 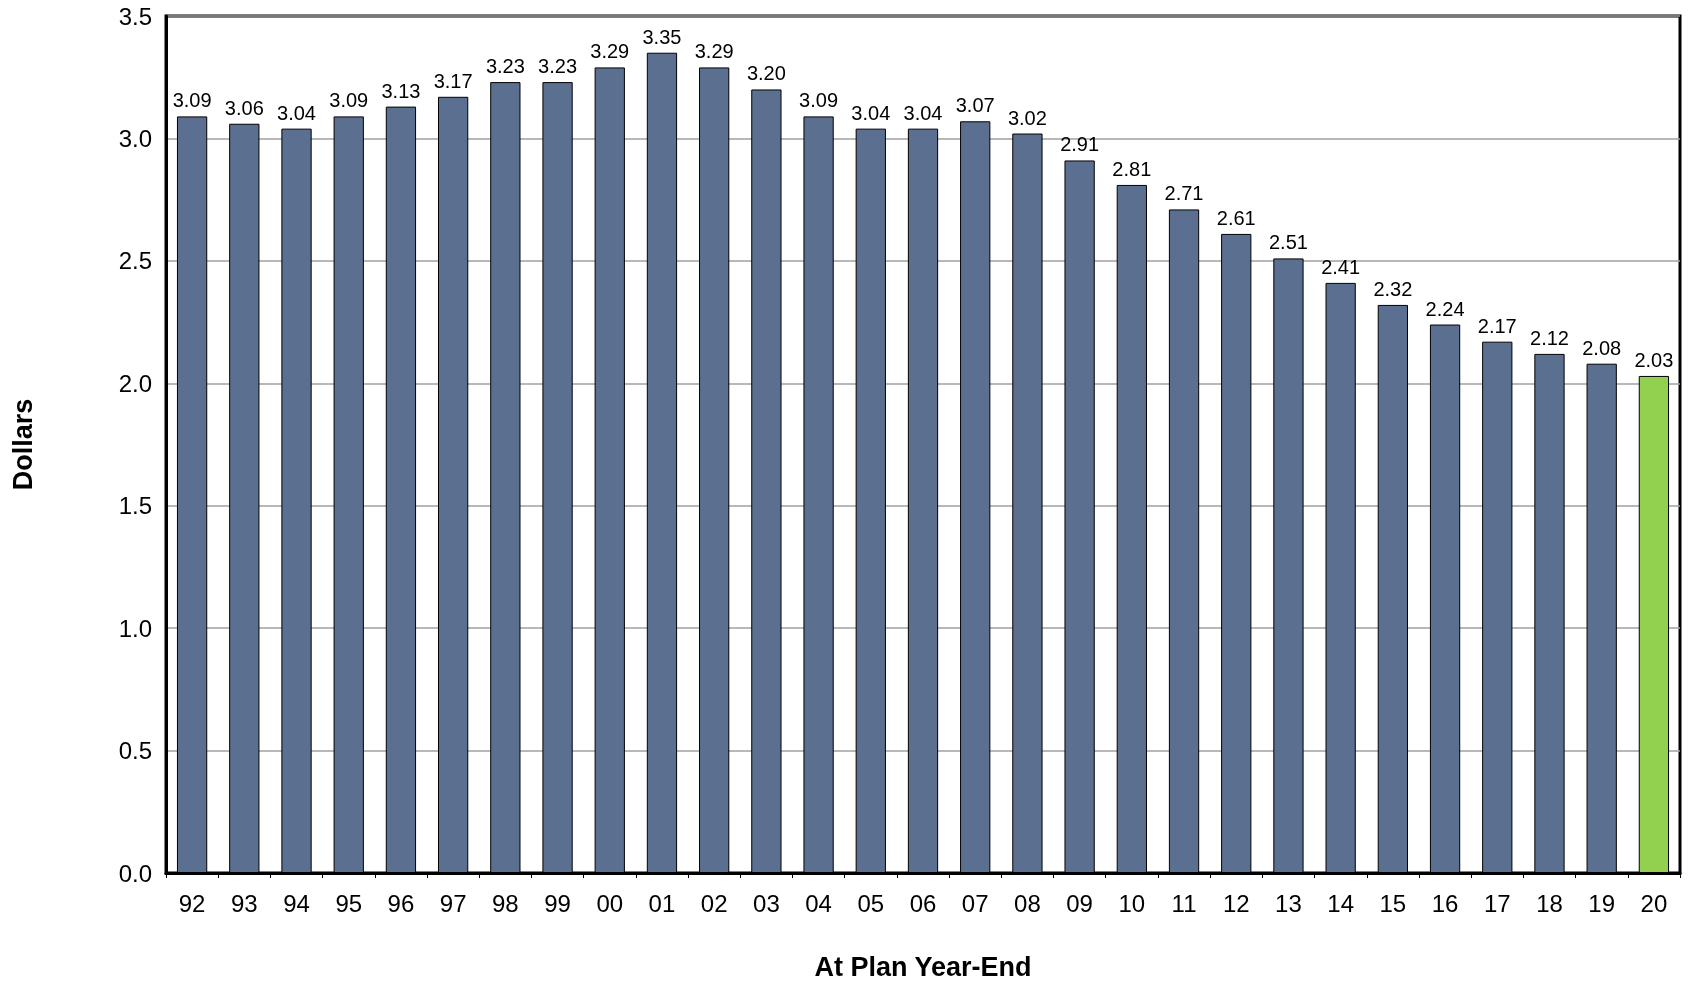 I want to click on x-tick-label: 00, so click(x=610, y=903).